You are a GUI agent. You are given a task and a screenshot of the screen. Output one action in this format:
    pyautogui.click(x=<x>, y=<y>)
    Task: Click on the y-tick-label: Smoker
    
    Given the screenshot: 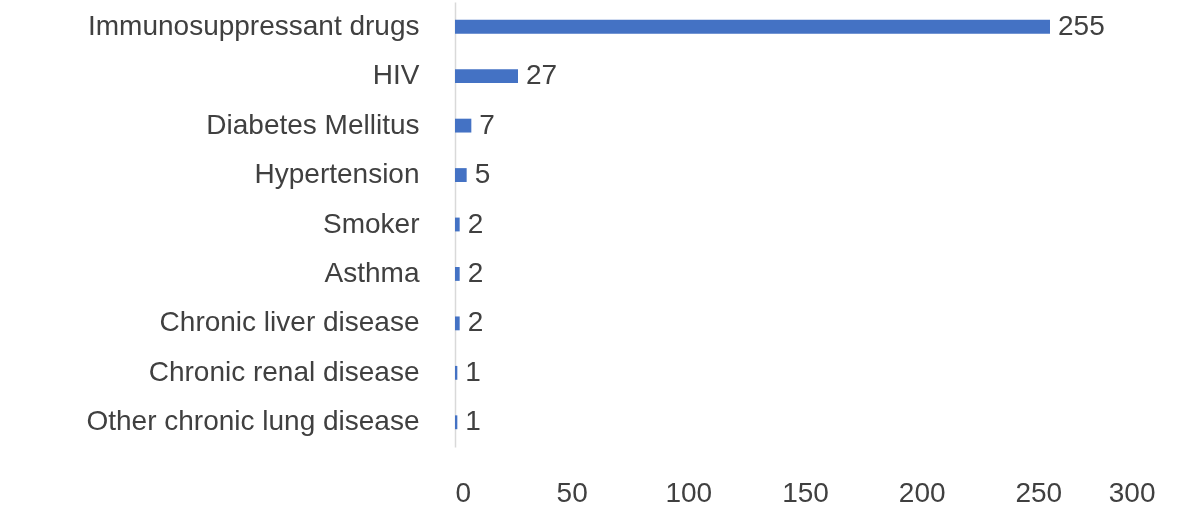 What is the action you would take?
    pyautogui.click(x=371, y=223)
    